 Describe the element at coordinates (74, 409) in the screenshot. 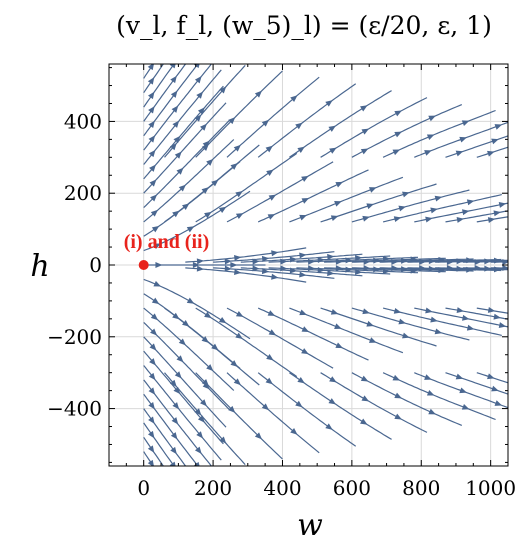

I see `y-tick-label: −400` at that location.